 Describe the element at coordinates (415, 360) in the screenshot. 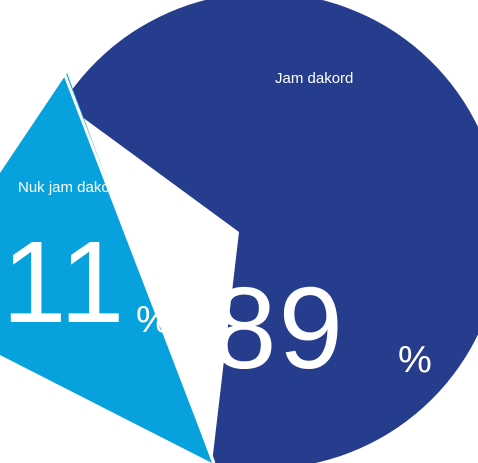

I see `slice-unit-jam-dakord: %` at that location.